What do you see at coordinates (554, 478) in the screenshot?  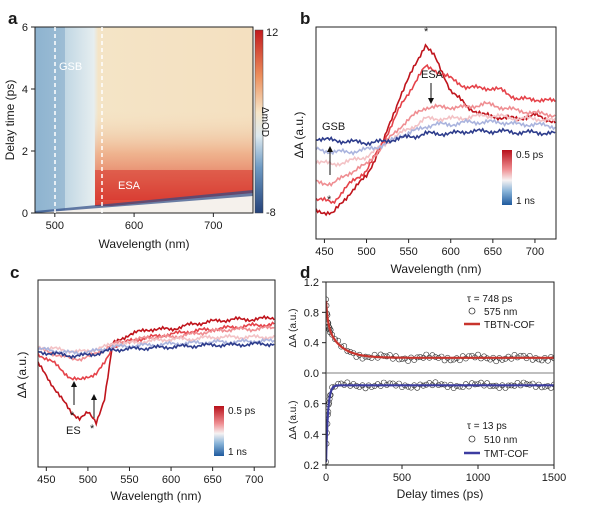 I see `x-tick-label: 1500` at bounding box center [554, 478].